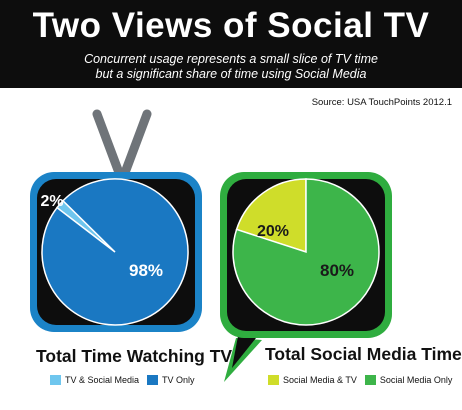  Describe the element at coordinates (370, 380) in the screenshot. I see `legend-swatch-social-only` at that location.